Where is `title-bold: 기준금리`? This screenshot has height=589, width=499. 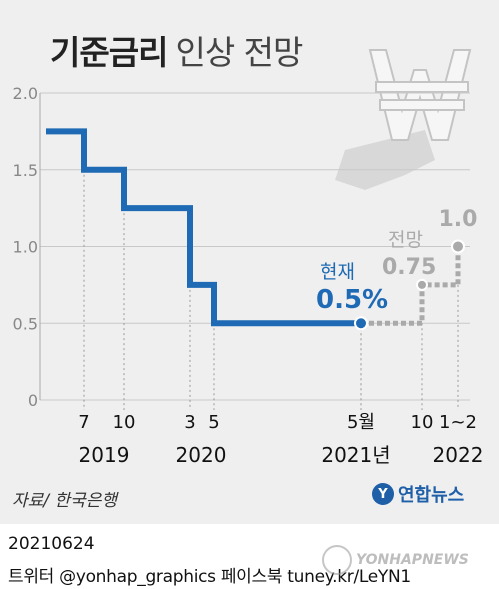 title-bold: 기준금리 is located at coordinates (109, 52).